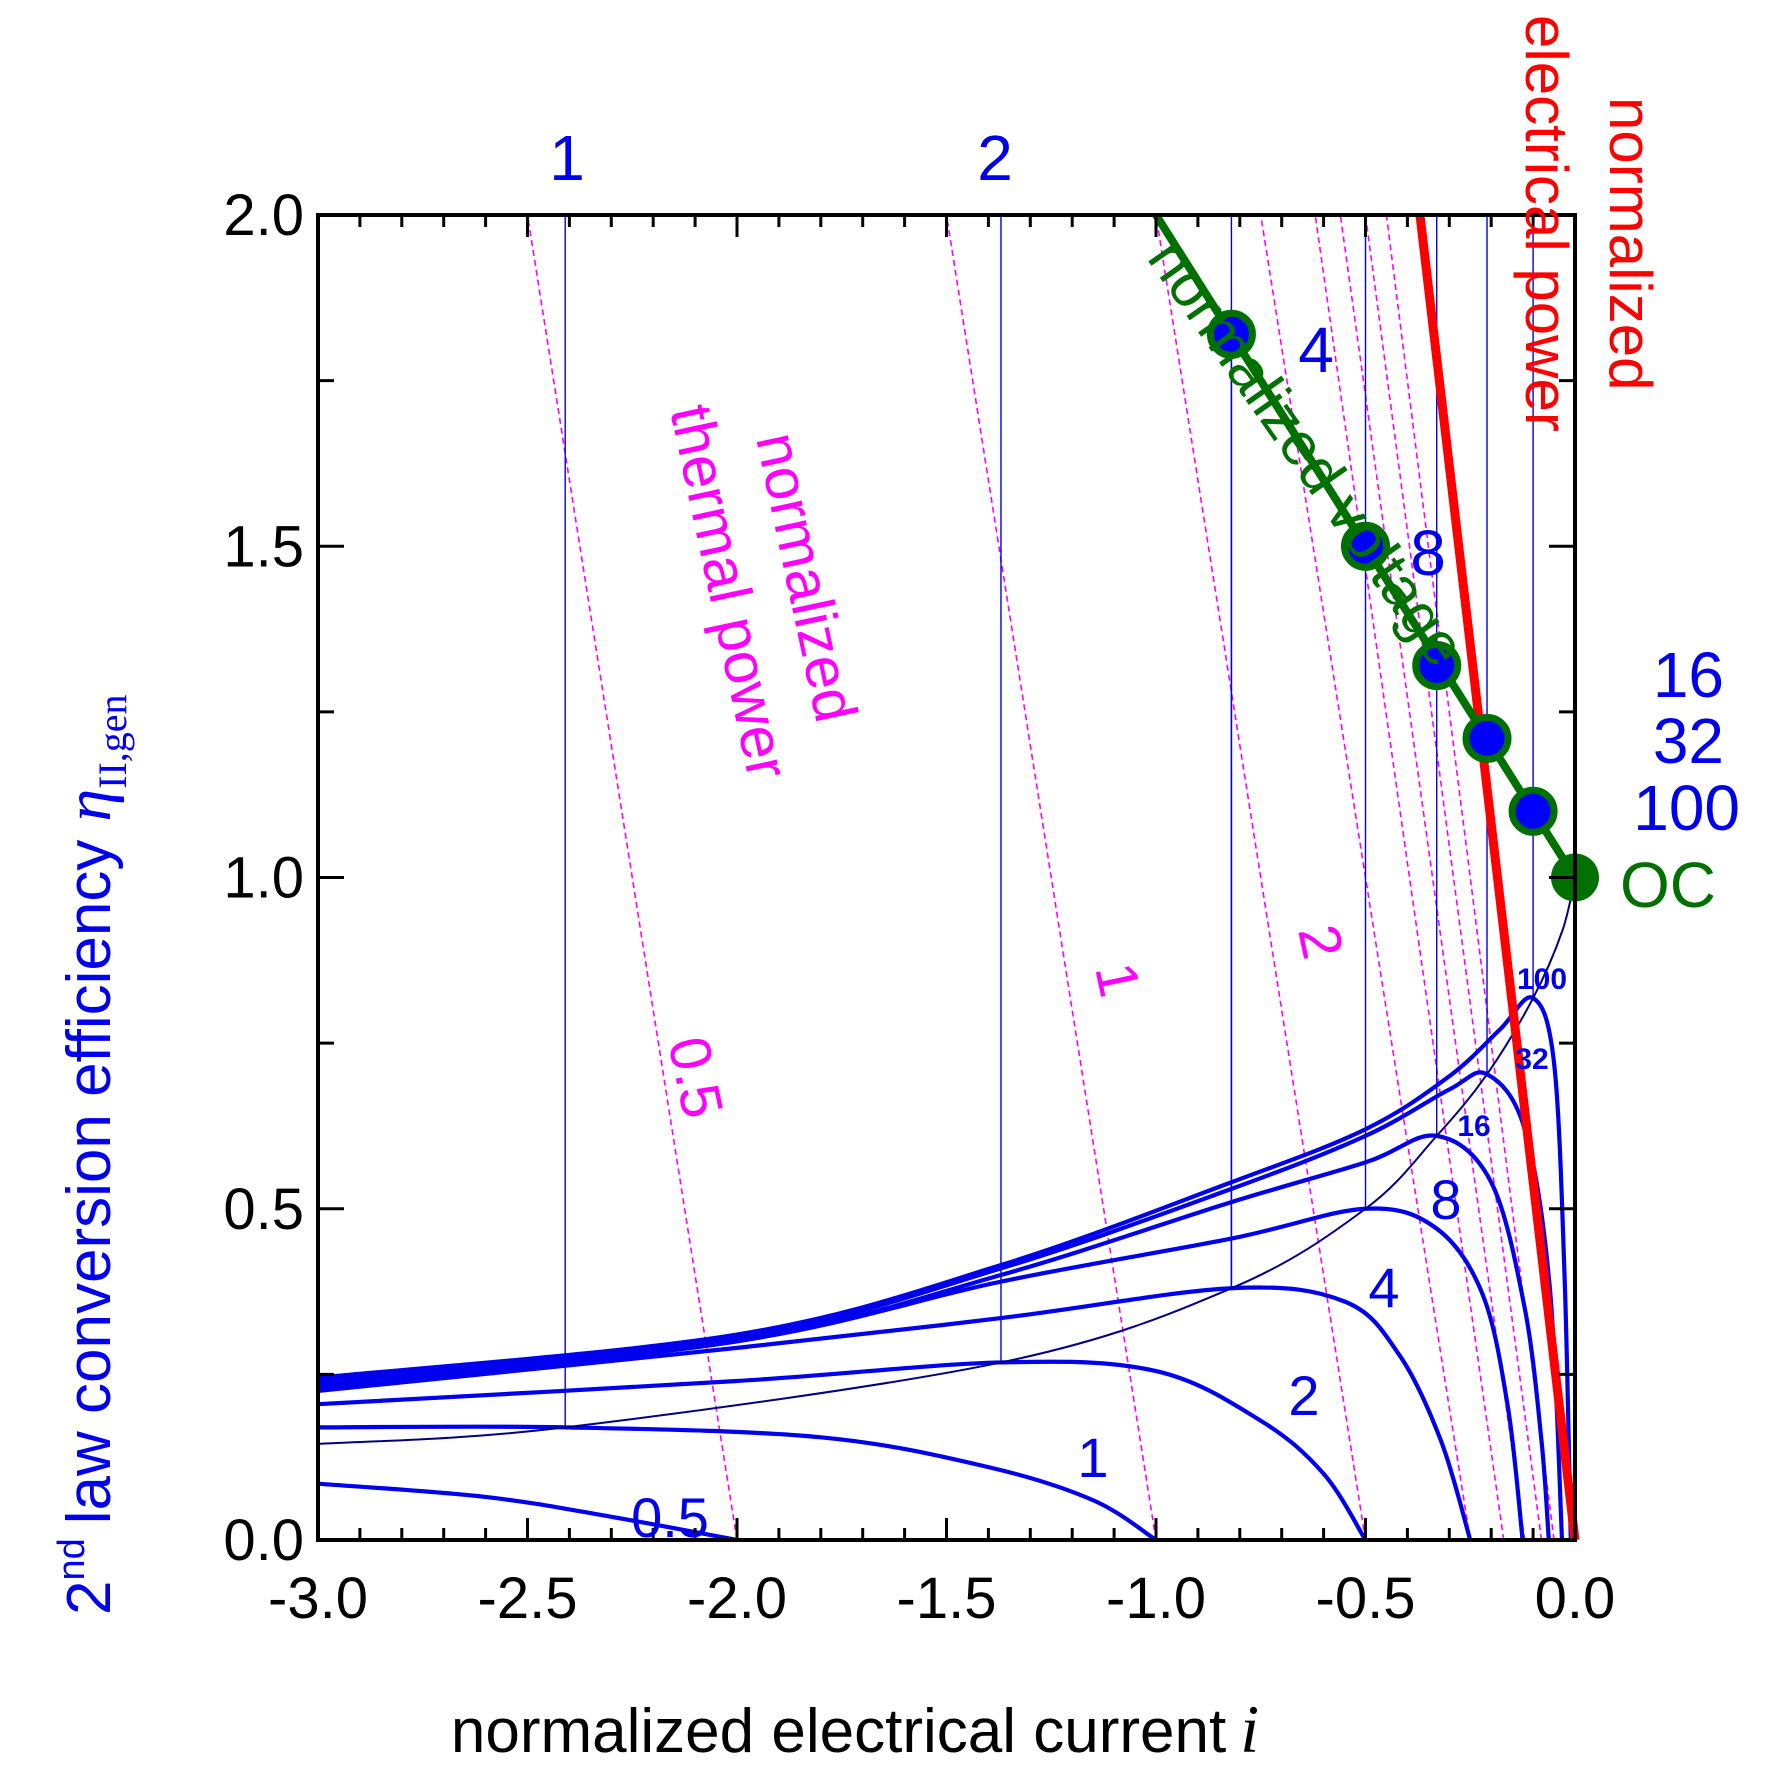 Image resolution: width=1771 pixels, height=1778 pixels. Describe the element at coordinates (1668, 885) in the screenshot. I see `label-oc: OC` at that location.